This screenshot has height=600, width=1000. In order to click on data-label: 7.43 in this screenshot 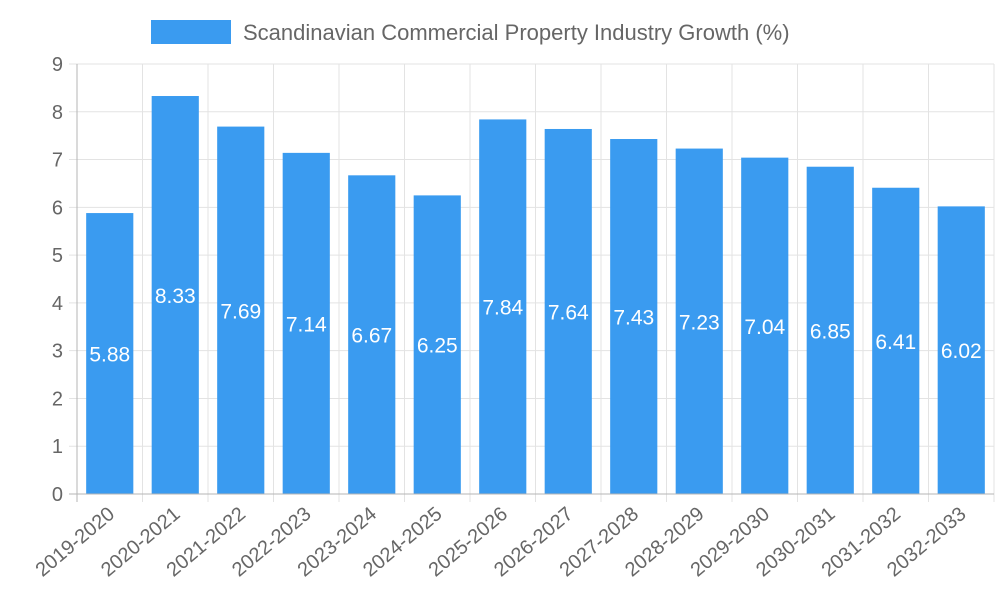, I will do `click(633, 318)`.